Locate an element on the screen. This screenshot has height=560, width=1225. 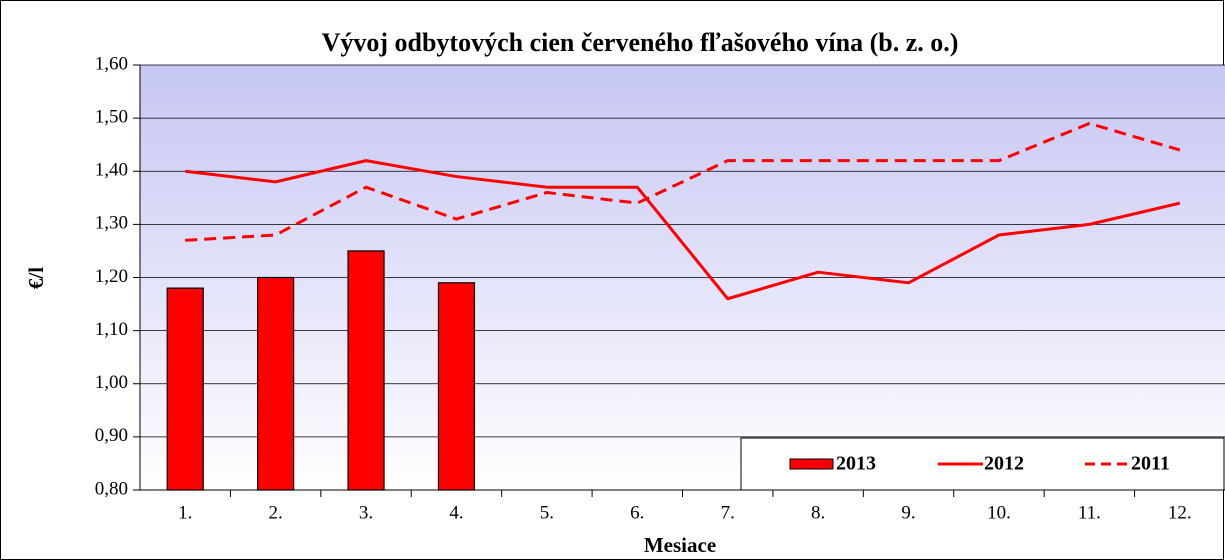
x-tick-label: 9. is located at coordinates (908, 512).